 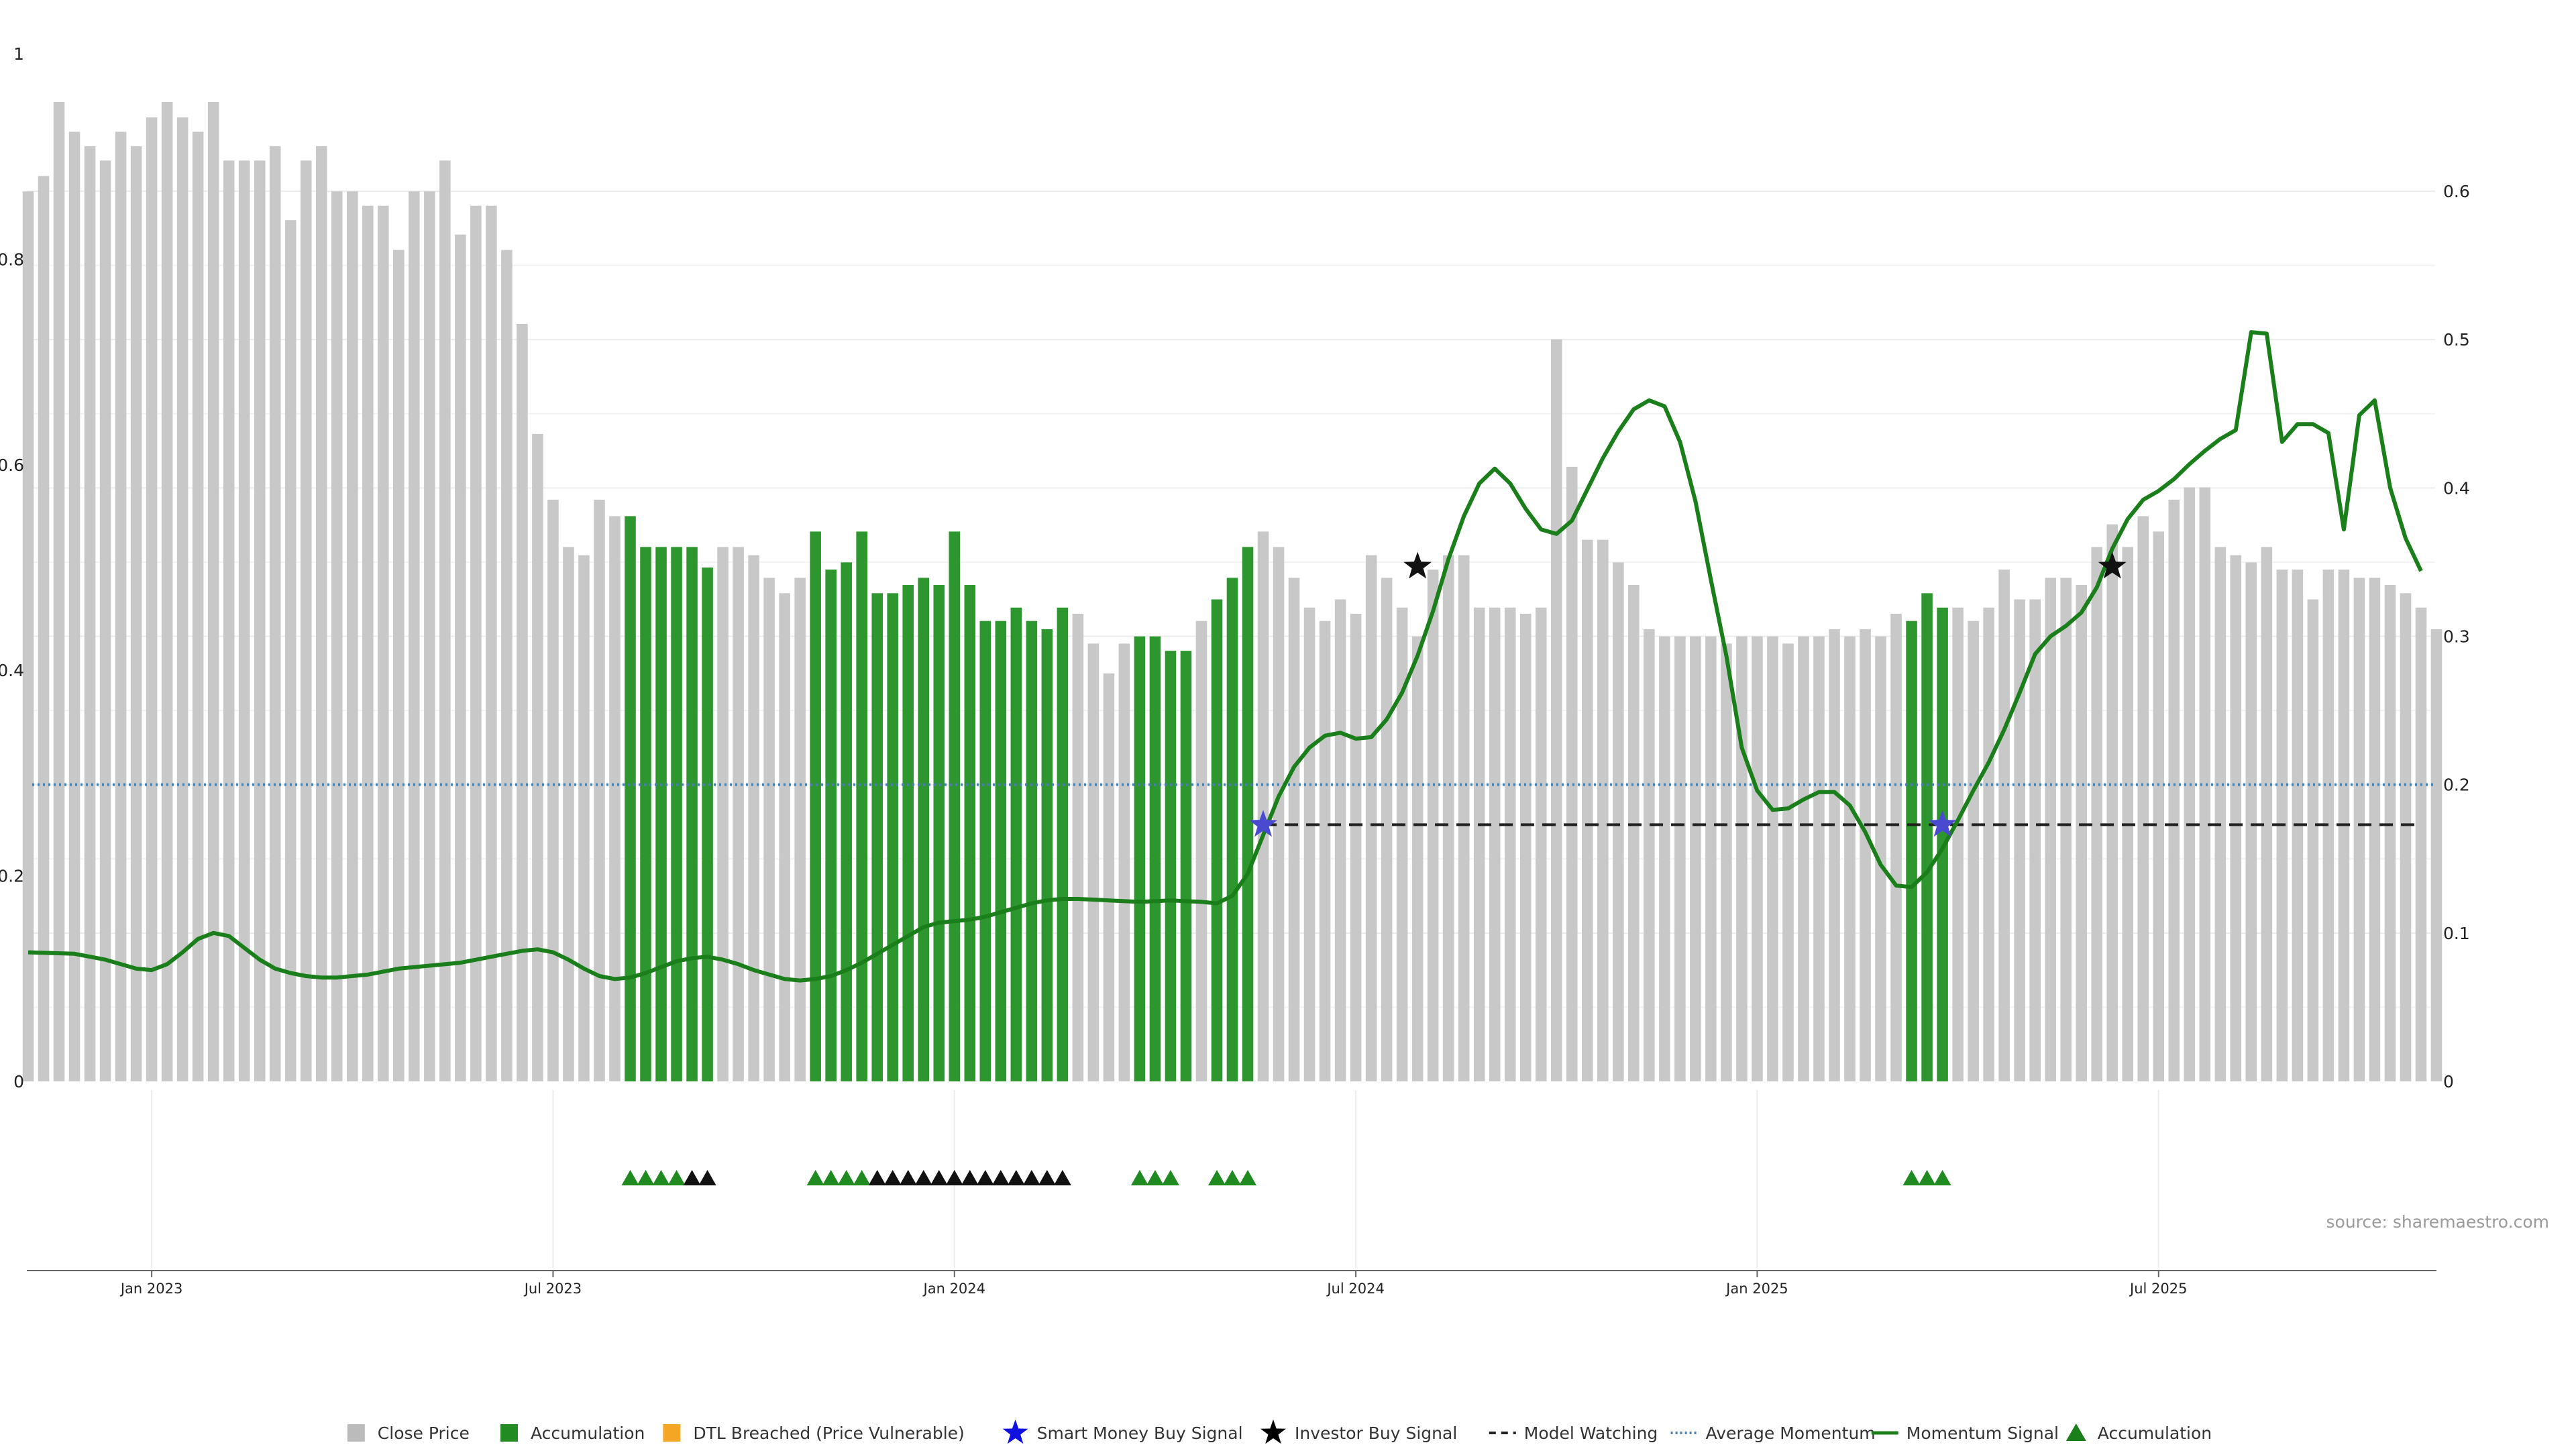 What do you see at coordinates (552, 1289) in the screenshot?
I see `x-tick-label: Jul 2023` at bounding box center [552, 1289].